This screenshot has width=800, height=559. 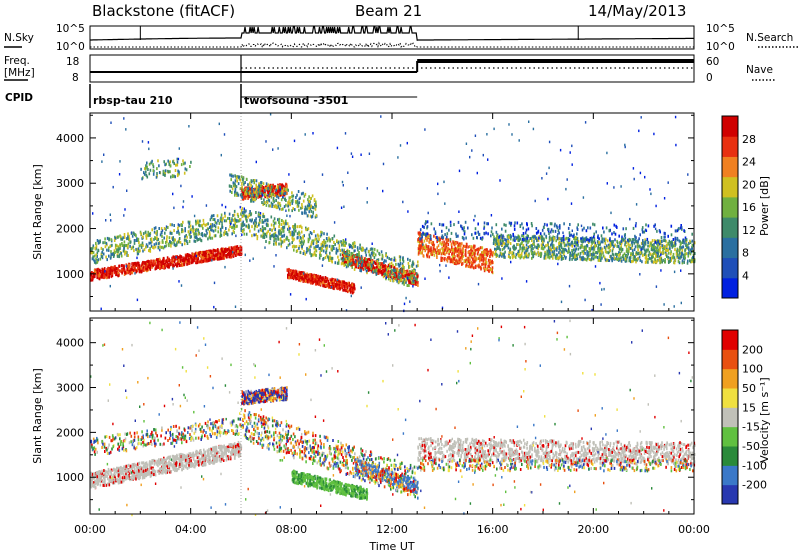 I want to click on freq-left-label-1: Freq., so click(x=17, y=61).